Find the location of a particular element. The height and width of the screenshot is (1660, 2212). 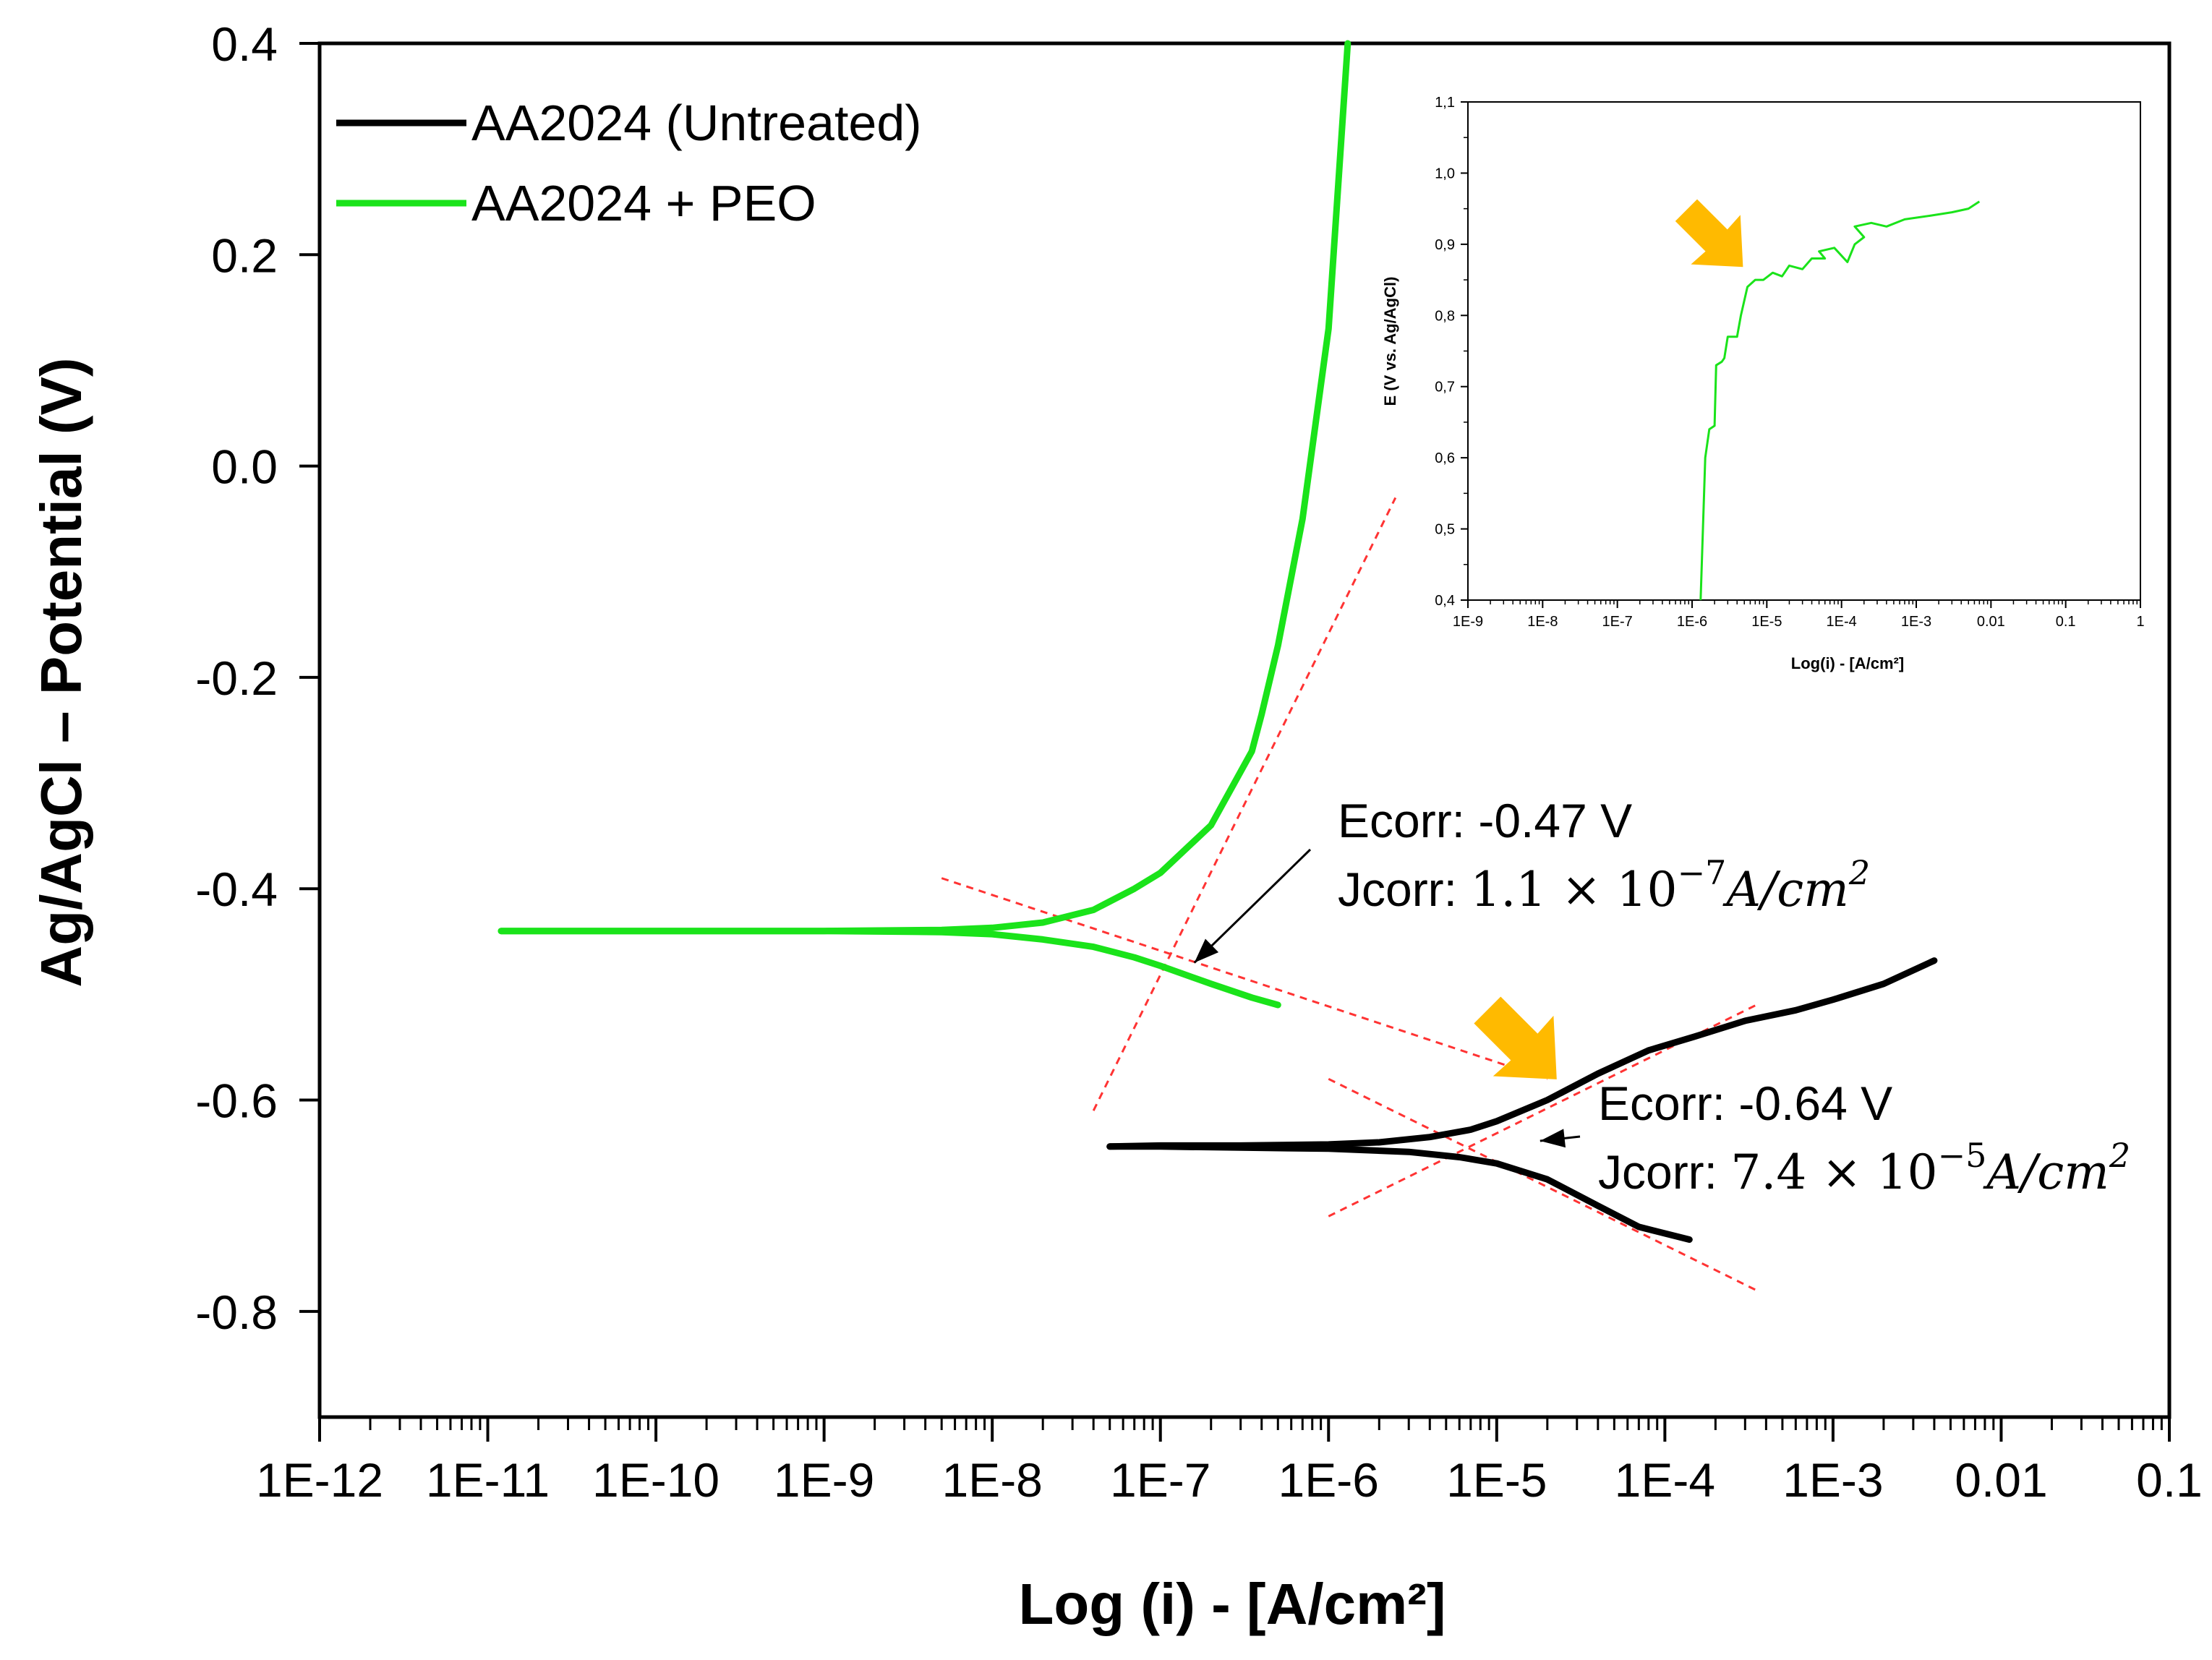

main-pointer-arrows is located at coordinates (1387, 998).